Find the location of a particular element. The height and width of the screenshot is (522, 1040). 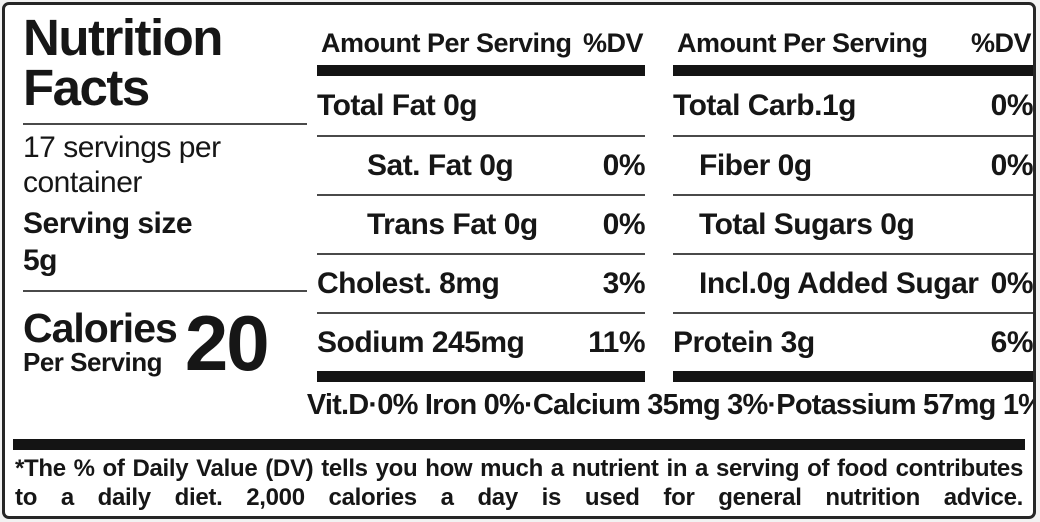

nutrient-dv: 11% is located at coordinates (616, 342).